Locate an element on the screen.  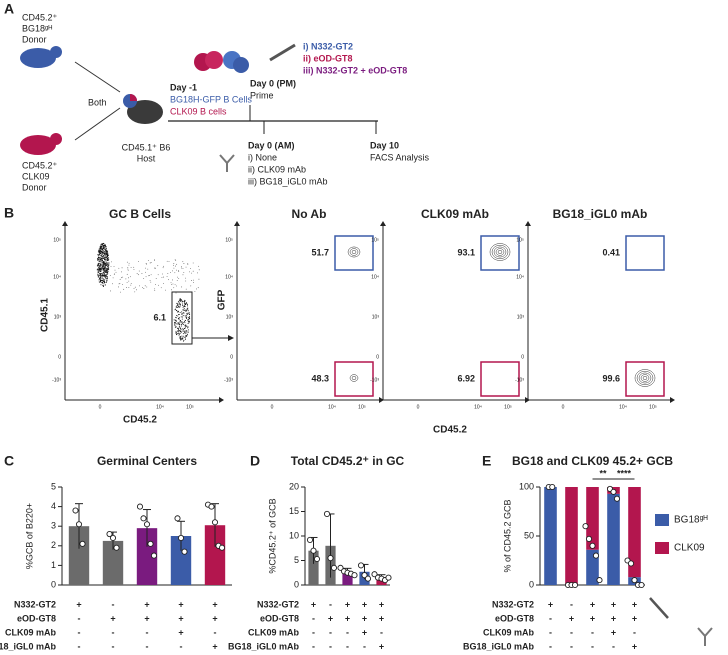
condition-label: BG18_iGL0 mAb is located at coordinates (499, 646).